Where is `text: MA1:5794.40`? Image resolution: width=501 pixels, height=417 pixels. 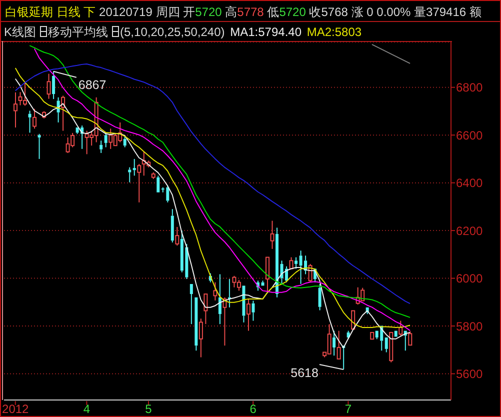 text: MA1:5794.40 is located at coordinates (266, 32).